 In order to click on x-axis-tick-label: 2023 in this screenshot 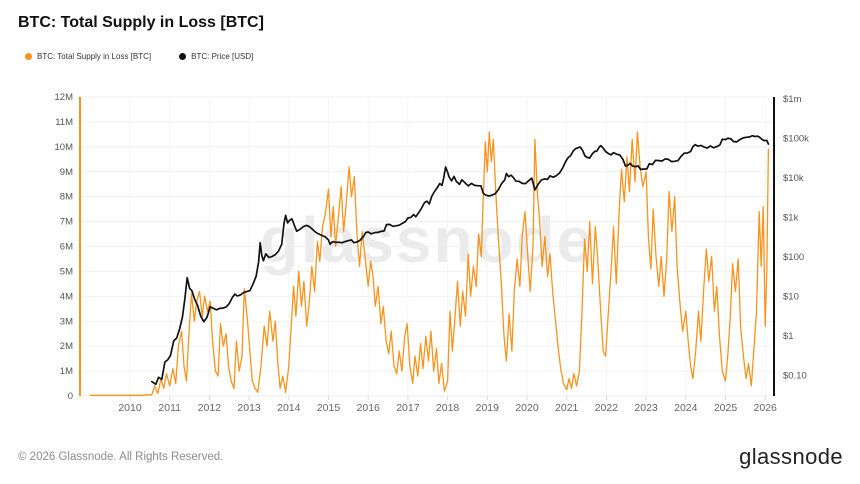, I will do `click(646, 408)`.